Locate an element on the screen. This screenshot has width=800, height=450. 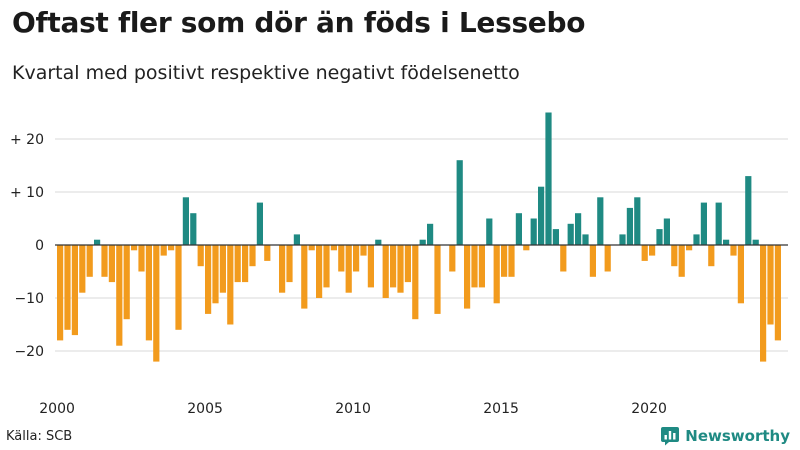
x-tick-label: 2000 is located at coordinates (57, 409).